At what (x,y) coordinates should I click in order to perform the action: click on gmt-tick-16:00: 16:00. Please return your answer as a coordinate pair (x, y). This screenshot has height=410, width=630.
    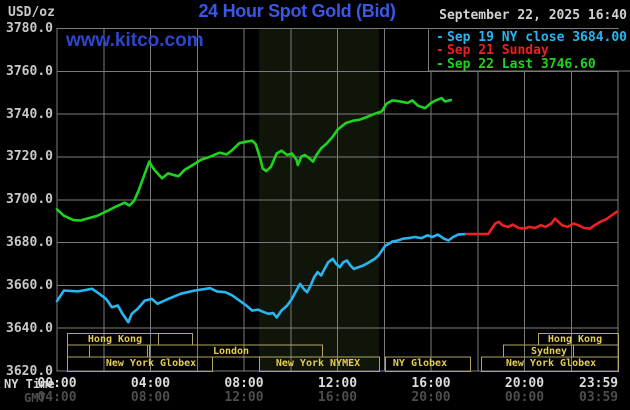
    Looking at the image, I should click on (337, 397).